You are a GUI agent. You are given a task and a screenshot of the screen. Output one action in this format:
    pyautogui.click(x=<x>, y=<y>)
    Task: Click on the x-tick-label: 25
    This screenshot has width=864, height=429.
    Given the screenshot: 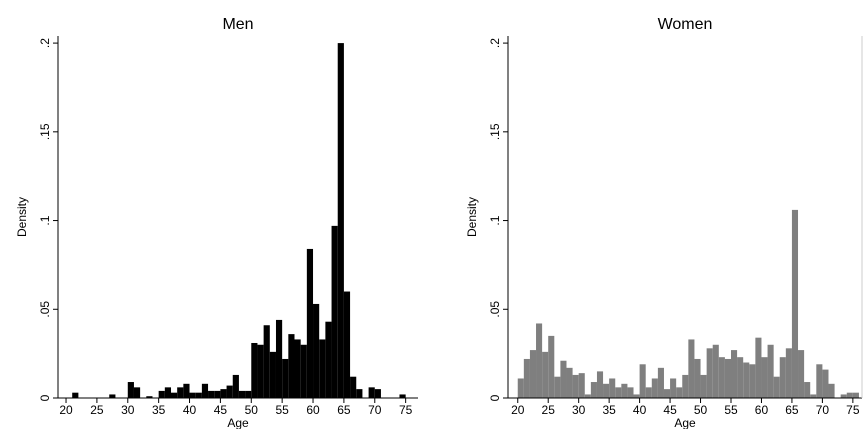 What is the action you would take?
    pyautogui.click(x=97, y=410)
    